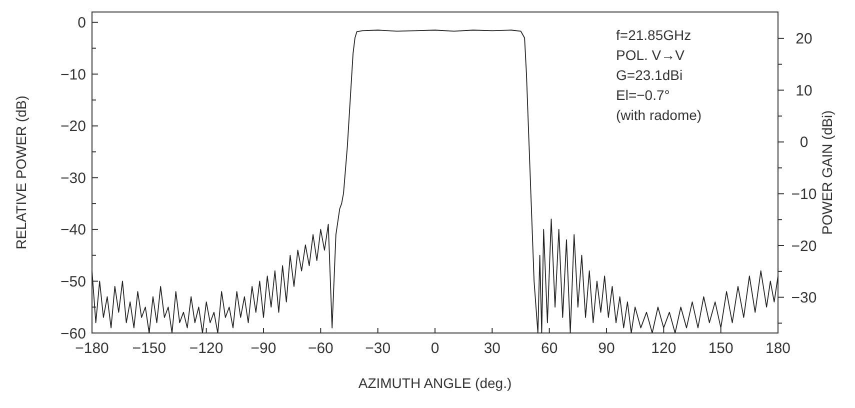  I want to click on y-tick-label: −50, so click(73, 281).